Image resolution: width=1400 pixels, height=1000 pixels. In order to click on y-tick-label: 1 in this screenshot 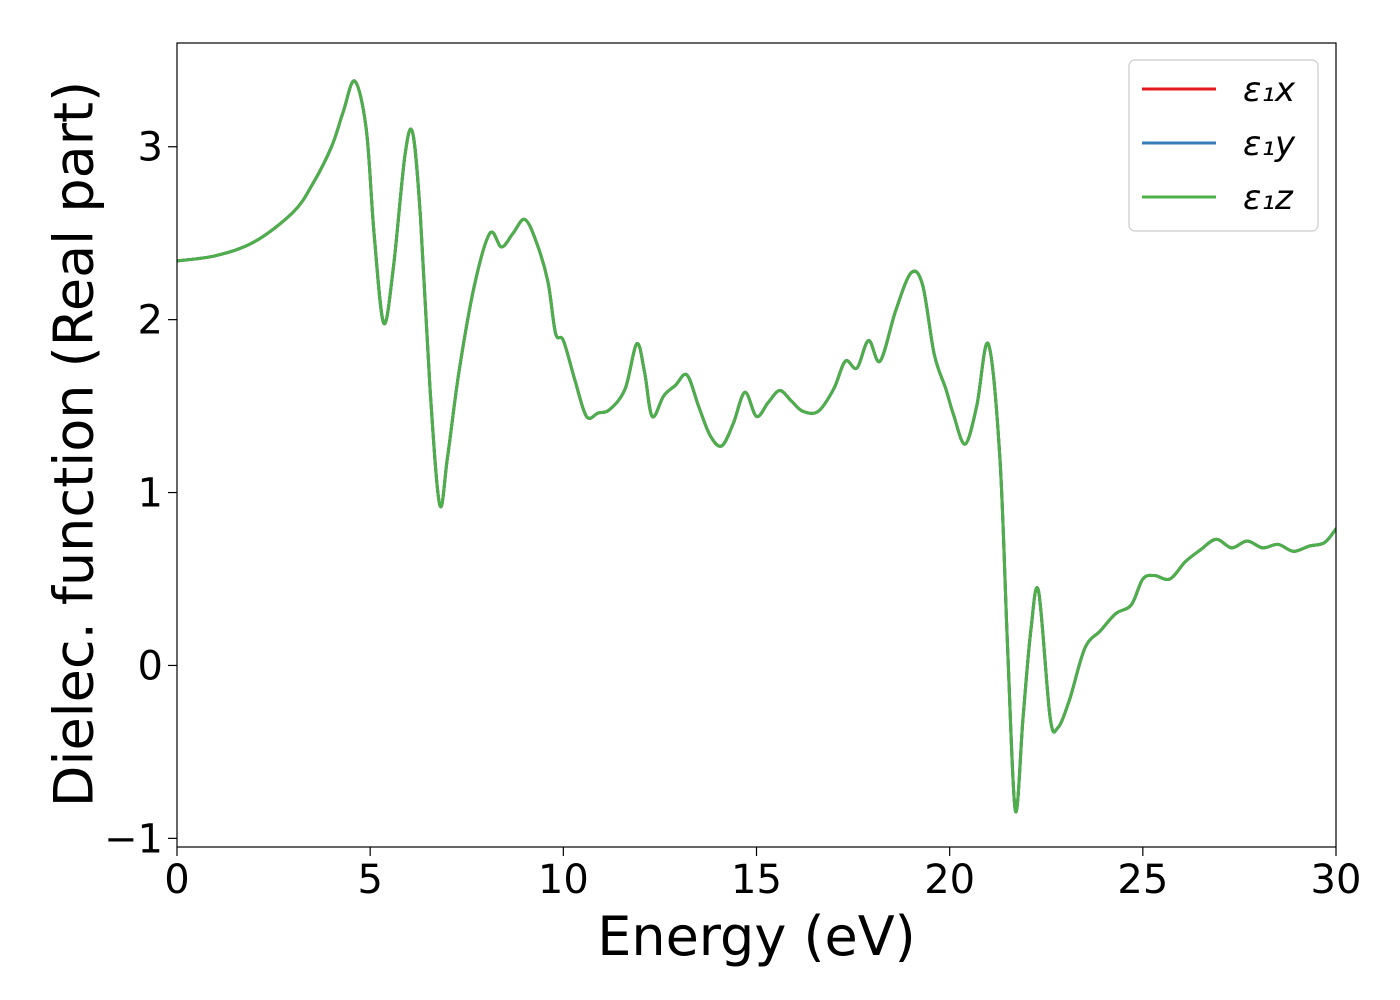, I will do `click(150, 494)`.